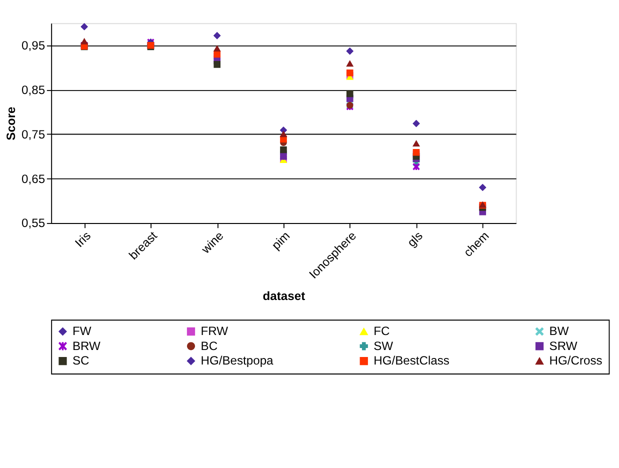 This screenshot has height=468, width=619. What do you see at coordinates (82, 331) in the screenshot?
I see `legend-label: FW` at bounding box center [82, 331].